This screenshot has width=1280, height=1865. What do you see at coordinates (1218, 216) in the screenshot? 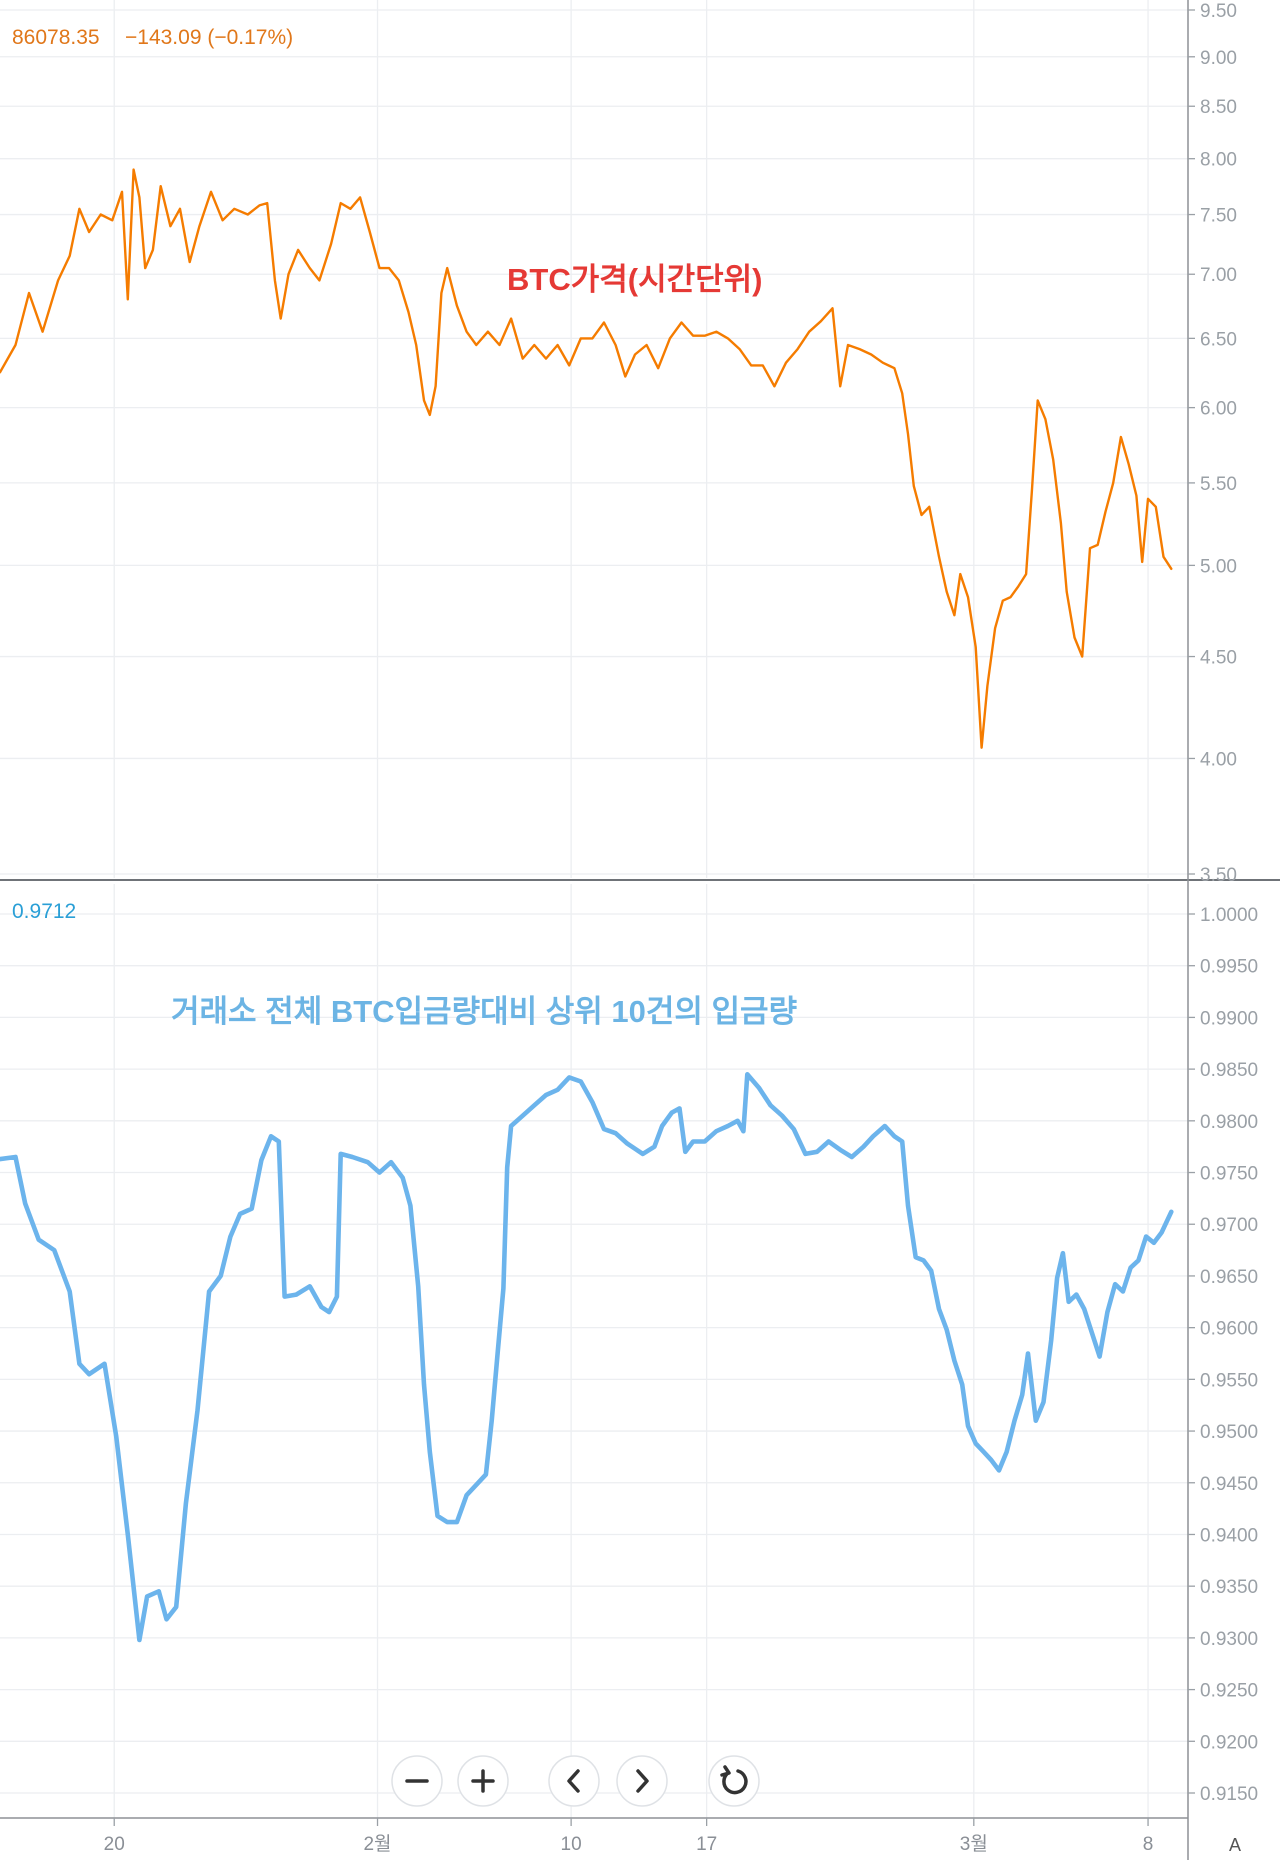
I see `y-tick-label: 7.50` at bounding box center [1218, 216].